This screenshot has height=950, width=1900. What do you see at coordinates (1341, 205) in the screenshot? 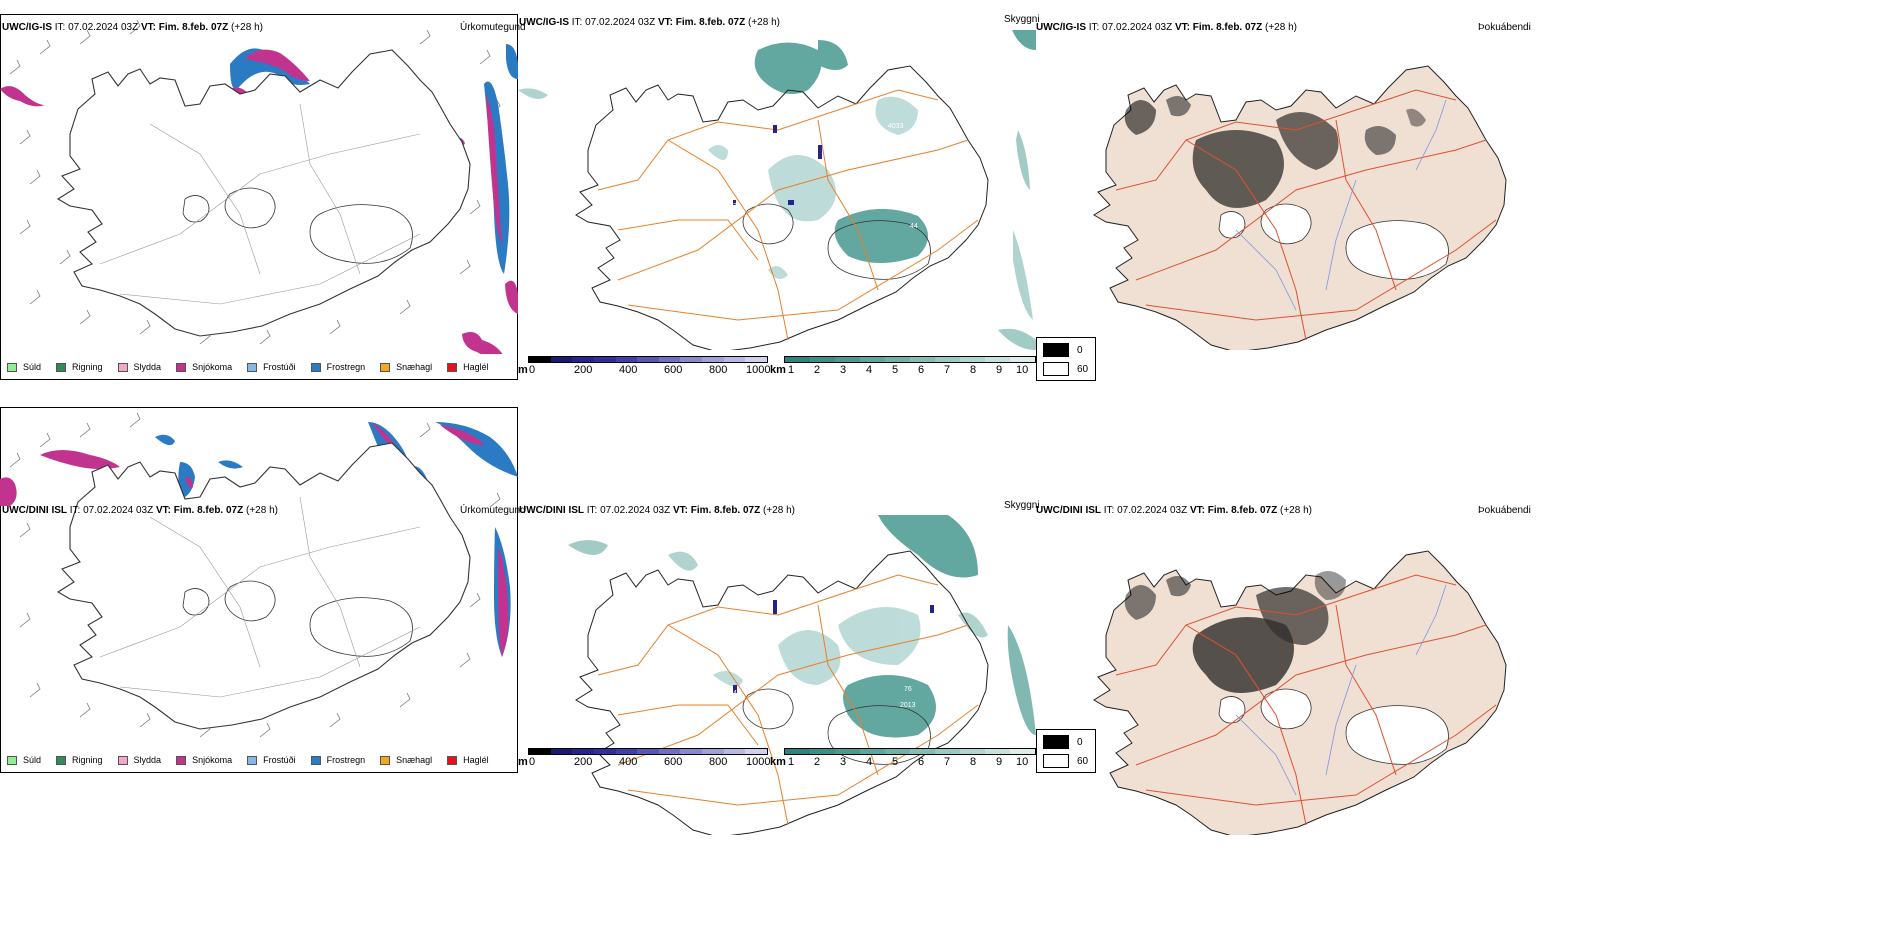
I see `fog-rivers` at bounding box center [1341, 205].